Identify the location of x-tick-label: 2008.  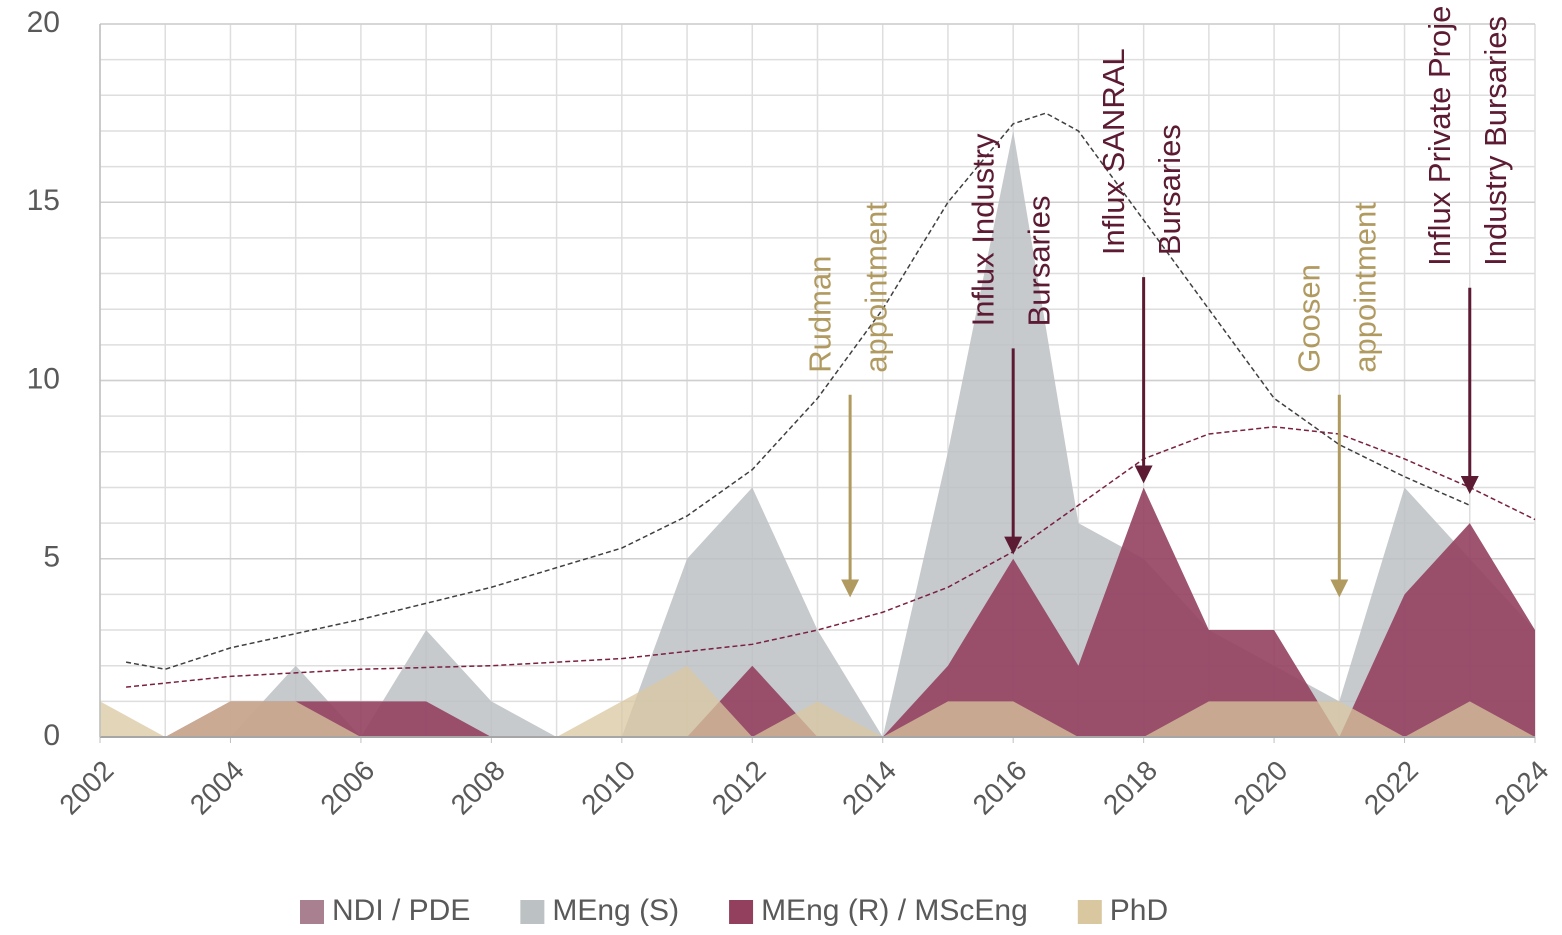
(478, 788).